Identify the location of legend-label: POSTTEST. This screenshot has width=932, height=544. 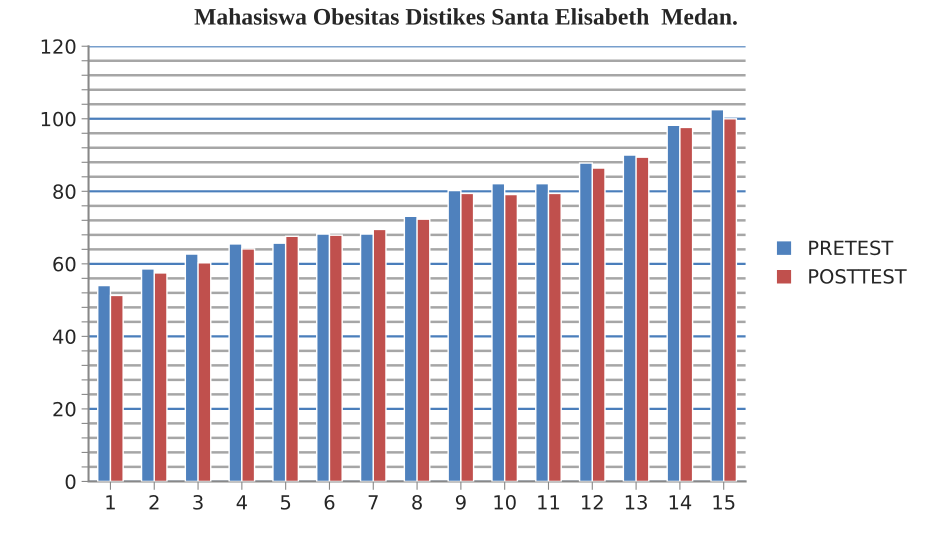
(858, 276).